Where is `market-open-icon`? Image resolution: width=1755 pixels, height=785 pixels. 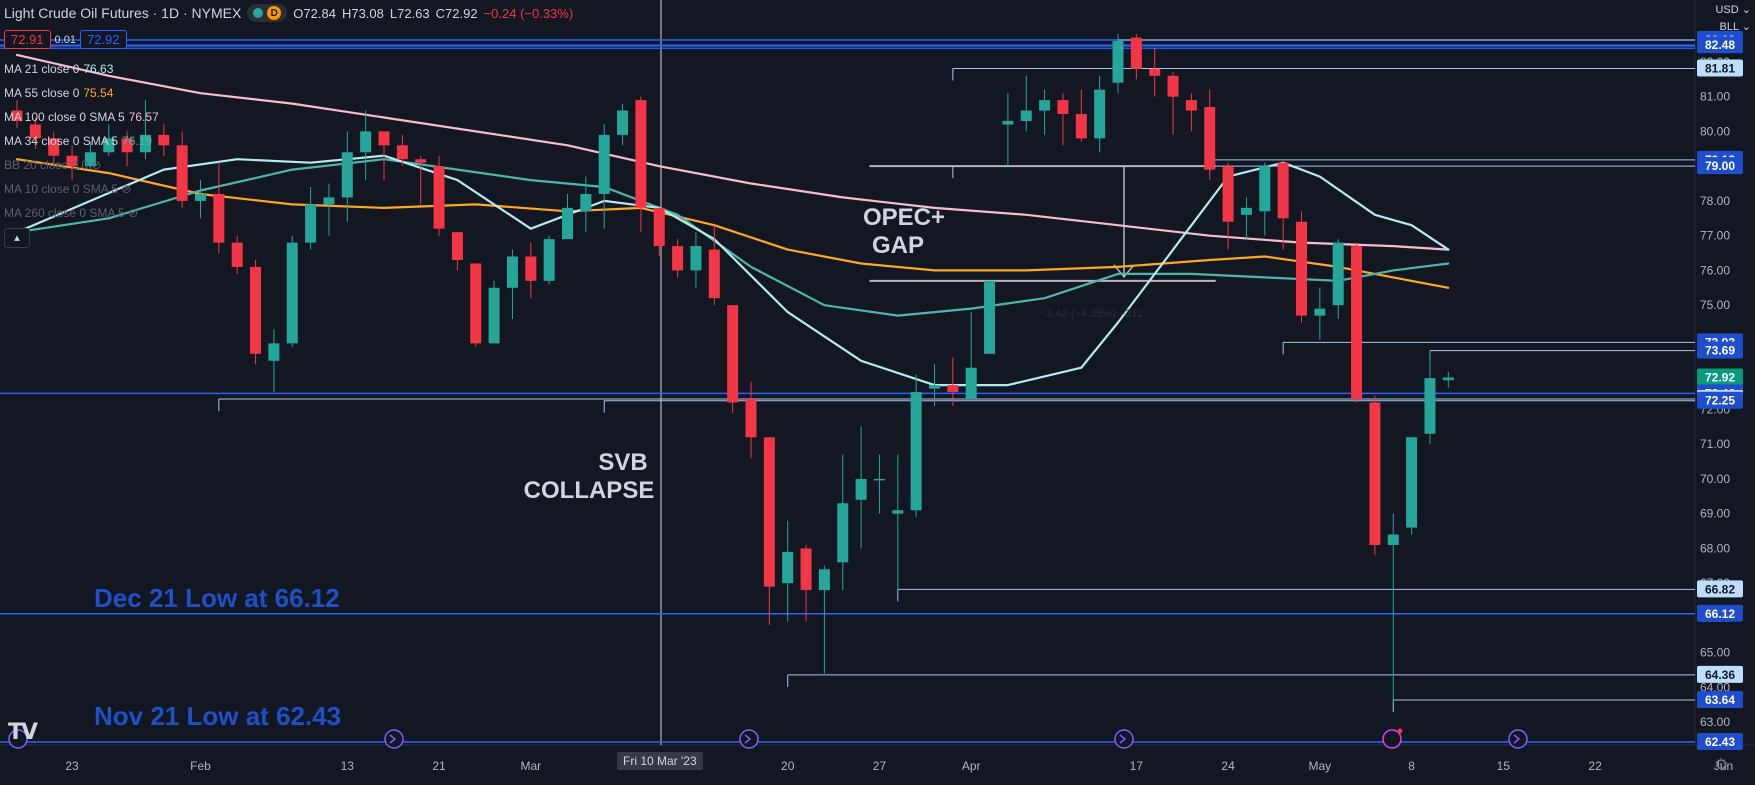 market-open-icon is located at coordinates (258, 13).